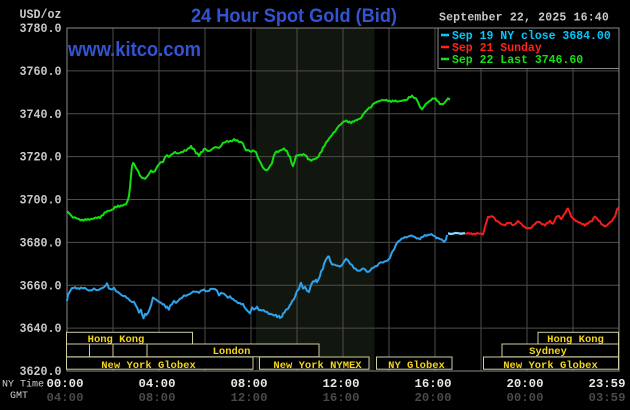 This screenshot has height=410, width=630. What do you see at coordinates (497, 48) in the screenshot?
I see `svg-text: Sep 21 Sunday` at bounding box center [497, 48].